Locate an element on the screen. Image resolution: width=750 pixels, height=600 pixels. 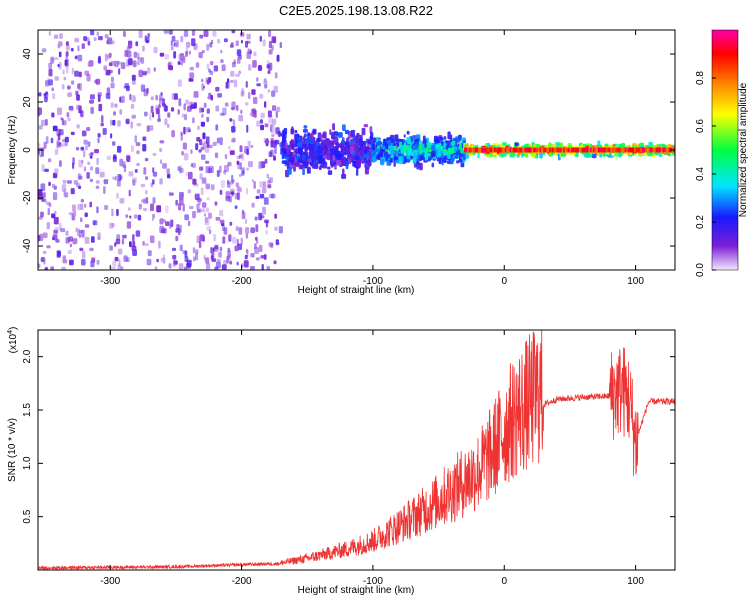
x-tick-label: -200 is located at coordinates (242, 581).